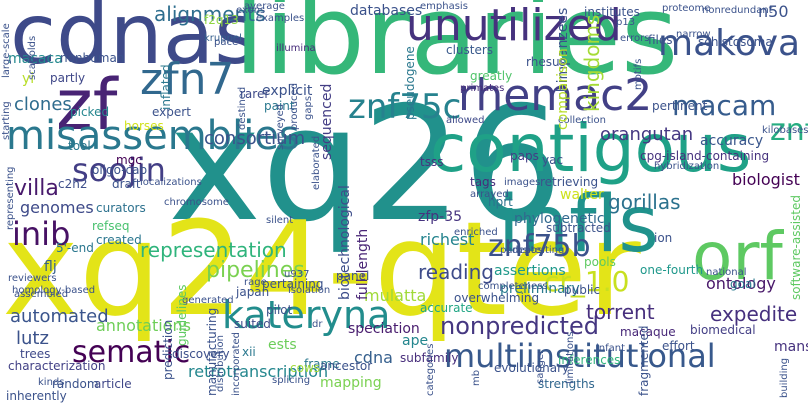 The image size is (808, 404). Describe the element at coordinates (297, 274) in the screenshot. I see `word: u937` at that location.